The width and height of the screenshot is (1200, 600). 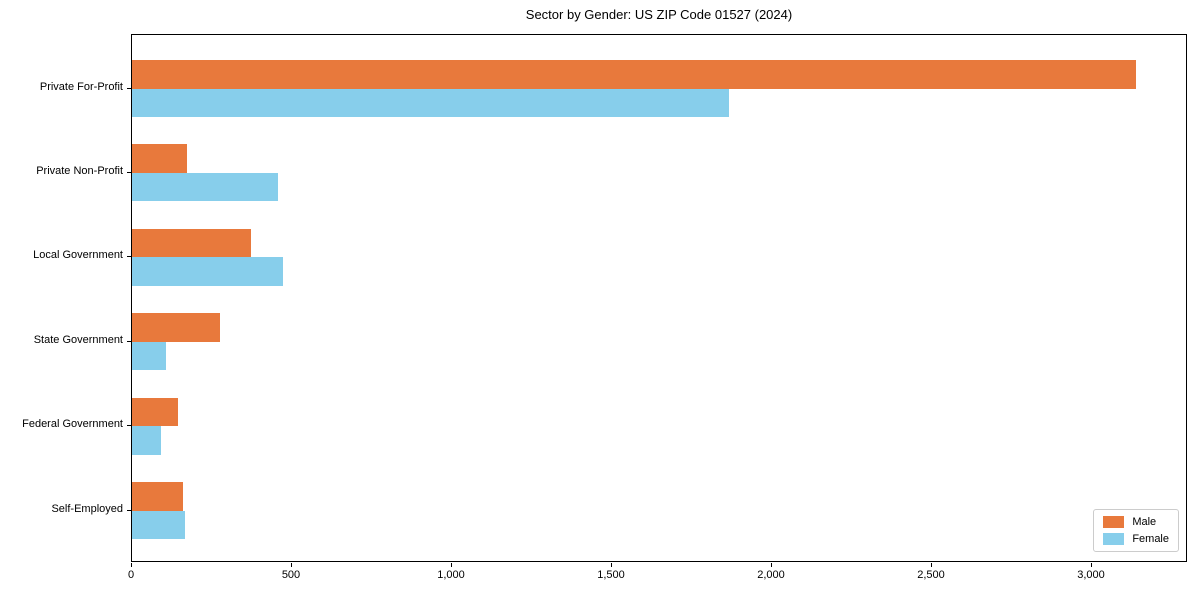 What do you see at coordinates (291, 575) in the screenshot?
I see `x-tick-label: 500` at bounding box center [291, 575].